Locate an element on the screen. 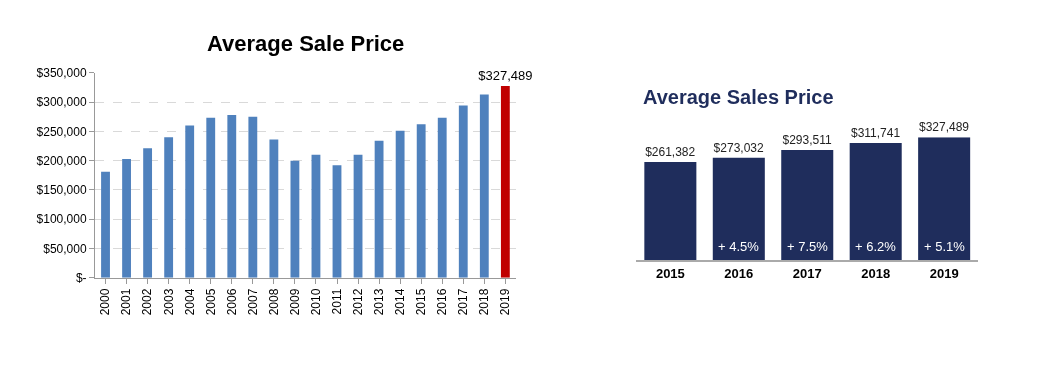 This screenshot has height=375, width=1040. data-label: $261,382 is located at coordinates (670, 152).